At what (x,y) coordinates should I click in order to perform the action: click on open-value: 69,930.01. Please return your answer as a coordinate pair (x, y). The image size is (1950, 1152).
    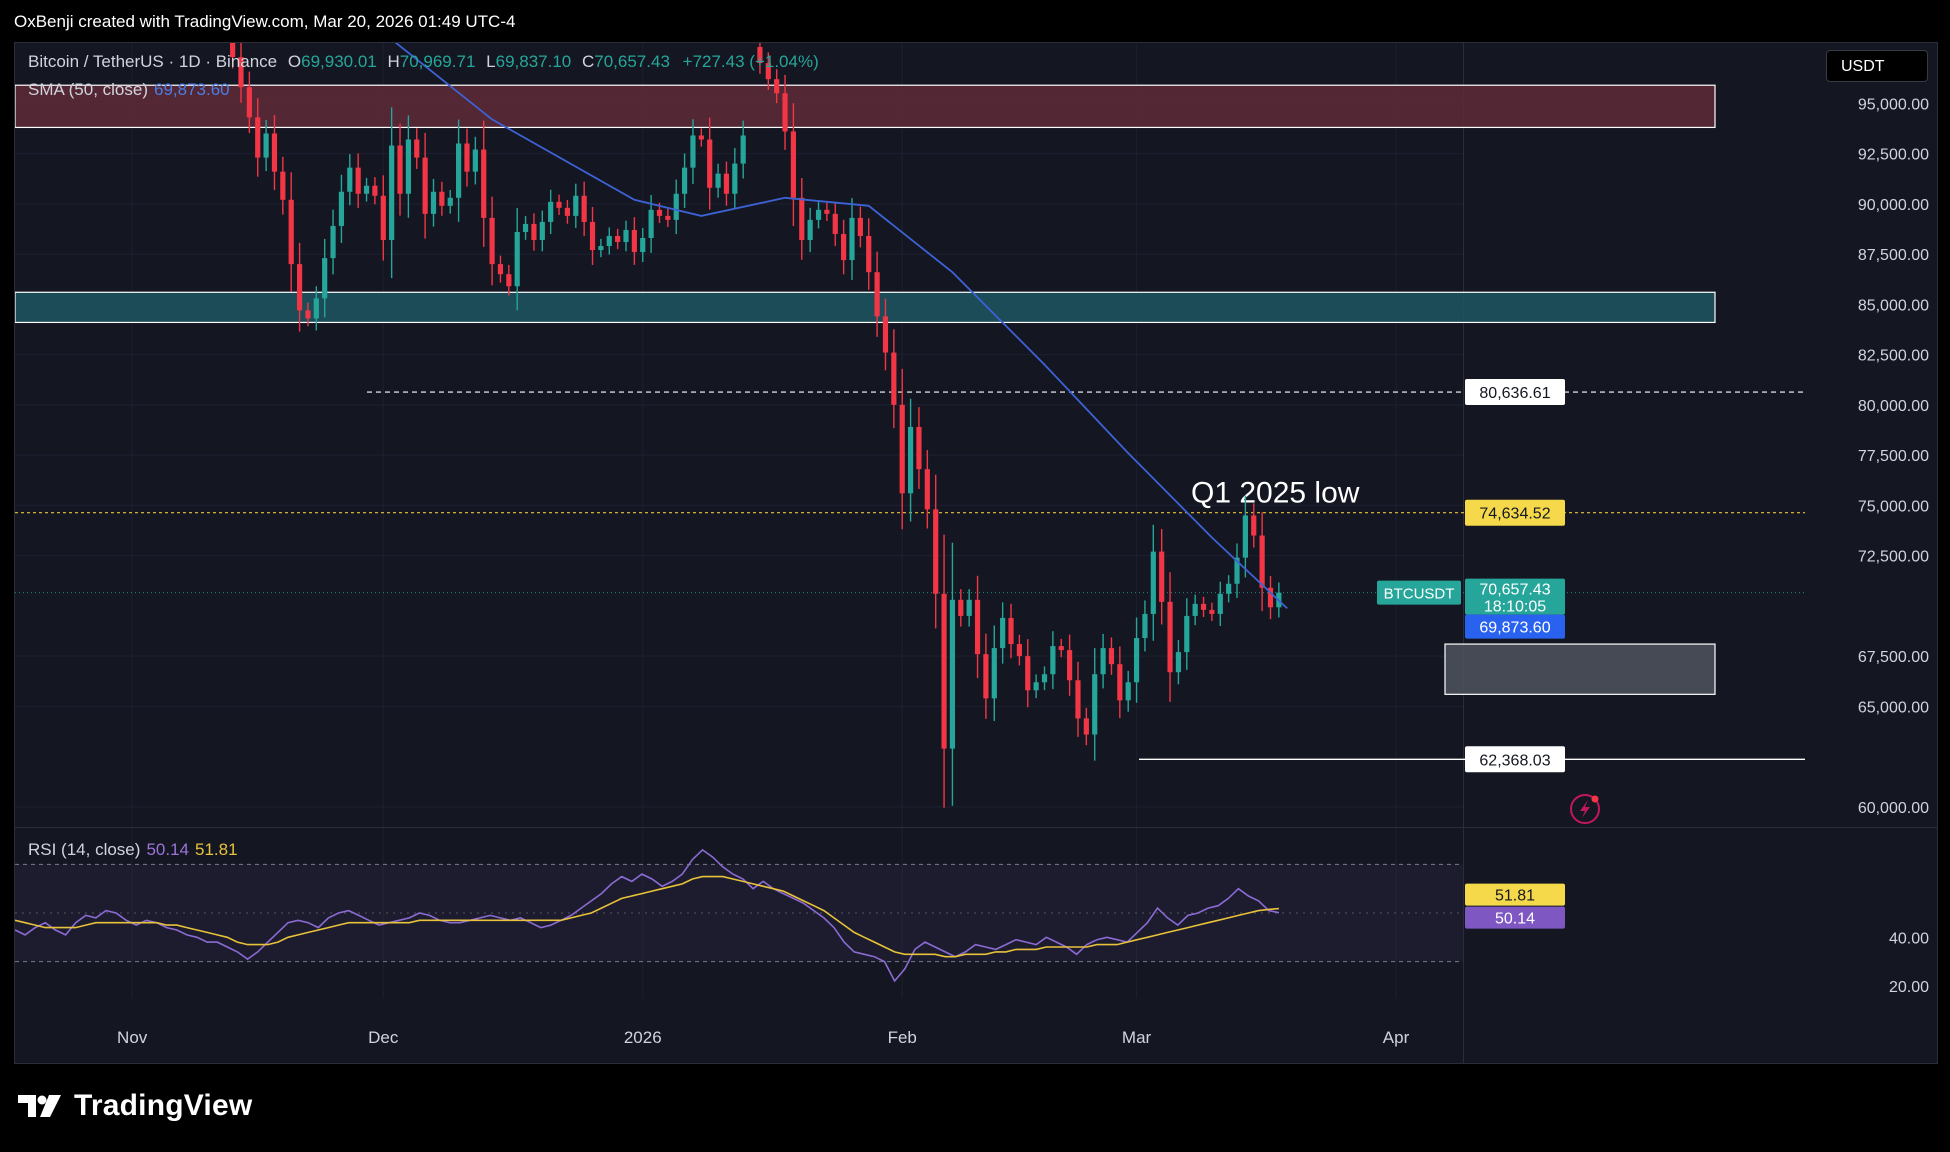
    Looking at the image, I should click on (339, 61).